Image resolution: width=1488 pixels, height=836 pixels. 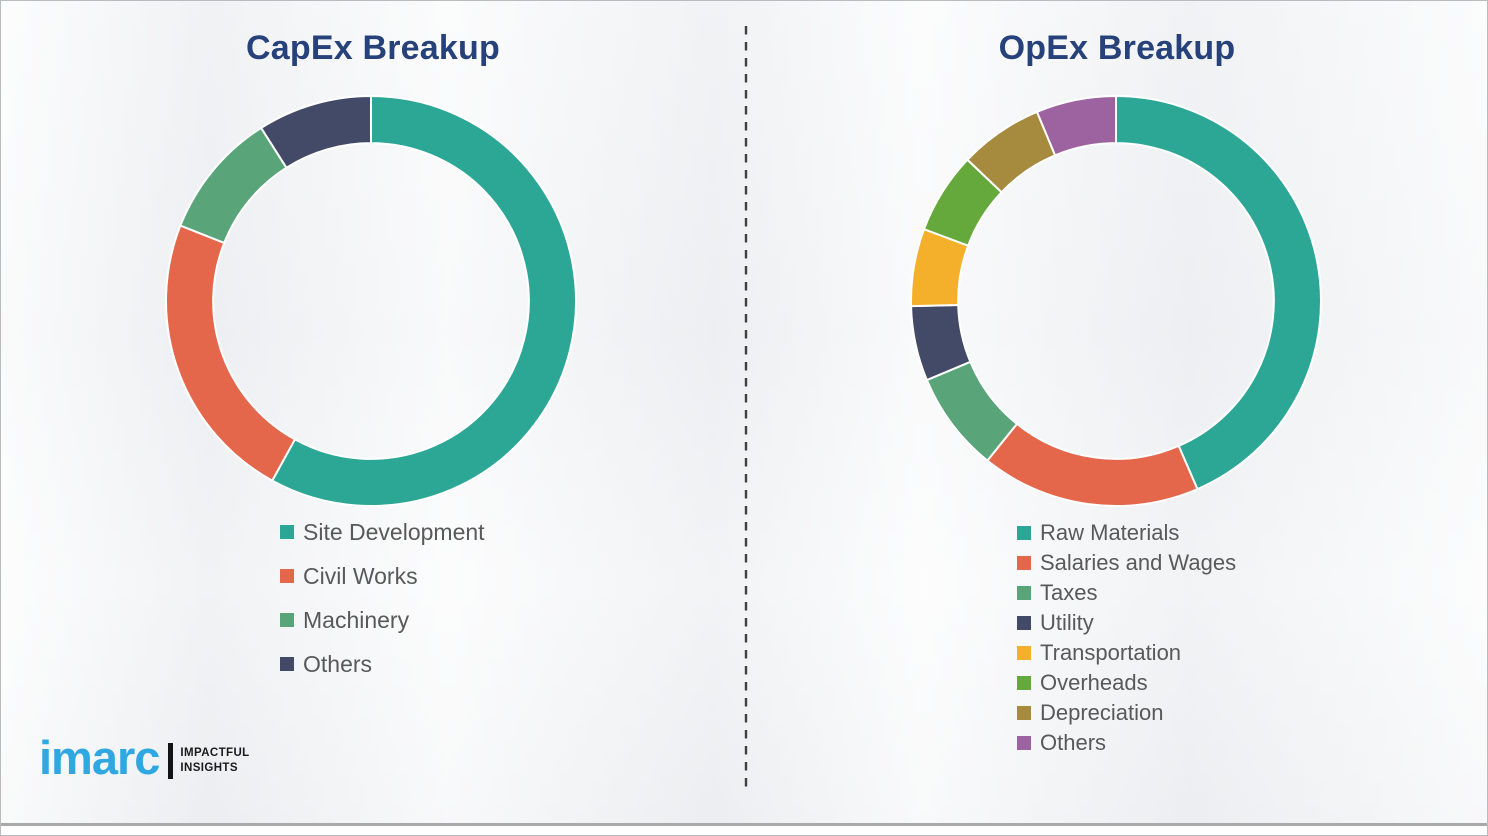 I want to click on capex-donut-chart, so click(x=371, y=301).